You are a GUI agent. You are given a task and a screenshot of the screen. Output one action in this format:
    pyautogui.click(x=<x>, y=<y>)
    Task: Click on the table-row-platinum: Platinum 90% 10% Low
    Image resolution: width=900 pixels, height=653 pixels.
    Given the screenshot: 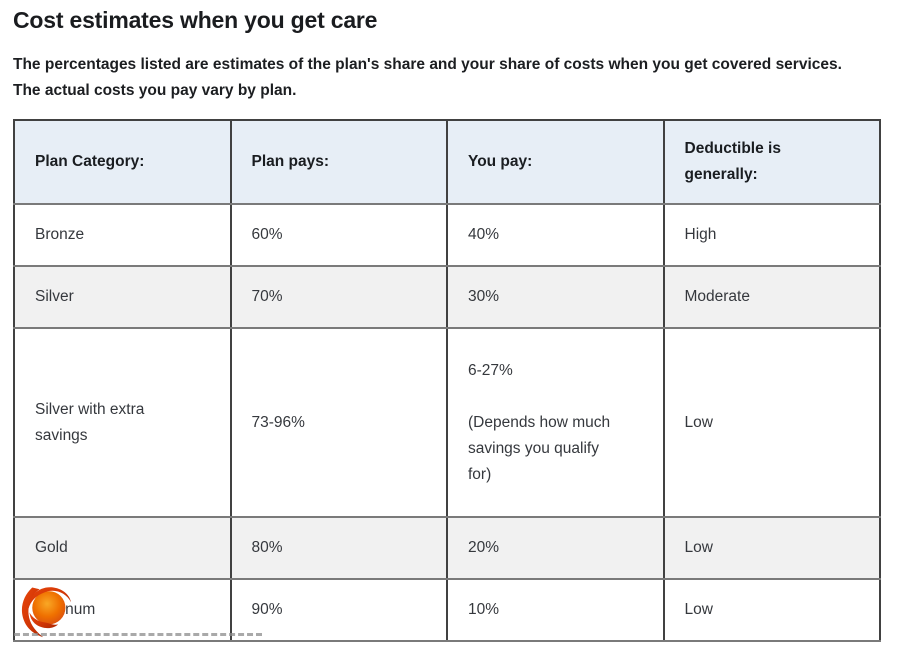 What is the action you would take?
    pyautogui.click(x=447, y=610)
    